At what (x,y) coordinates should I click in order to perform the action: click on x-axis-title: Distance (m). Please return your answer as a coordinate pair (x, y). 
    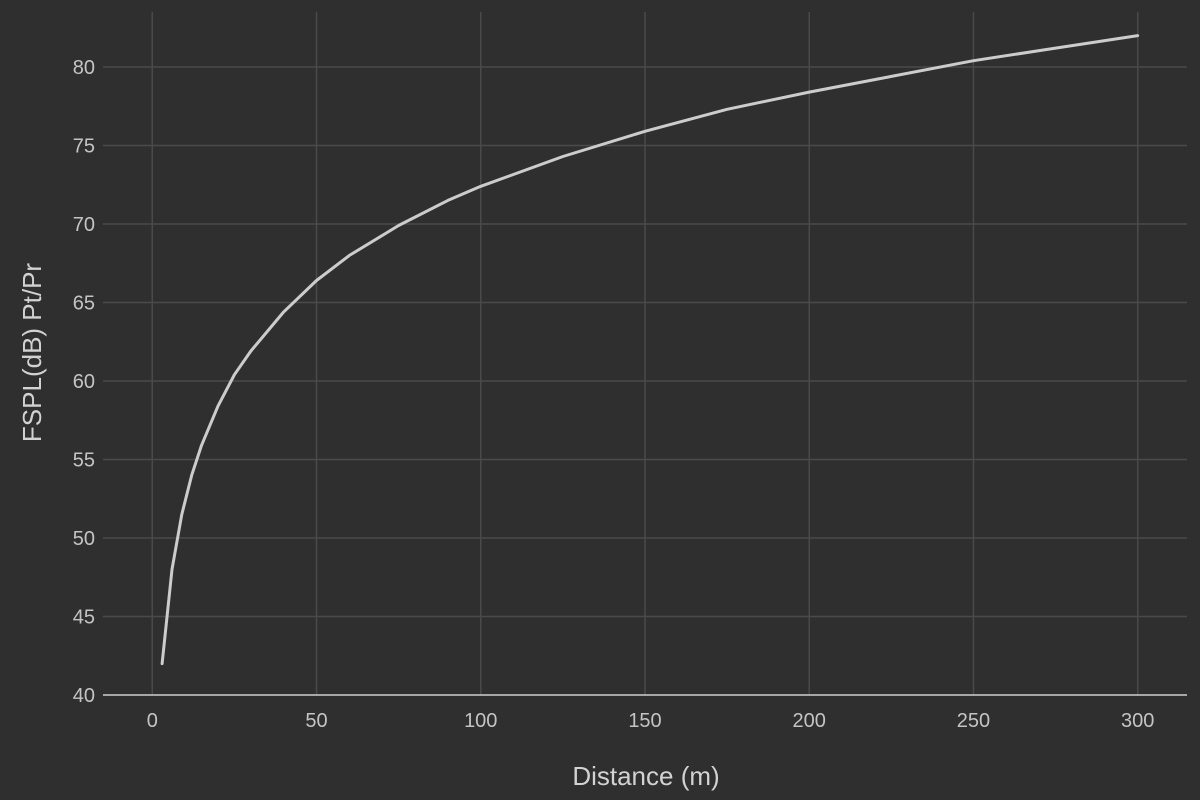
    Looking at the image, I should click on (645, 776).